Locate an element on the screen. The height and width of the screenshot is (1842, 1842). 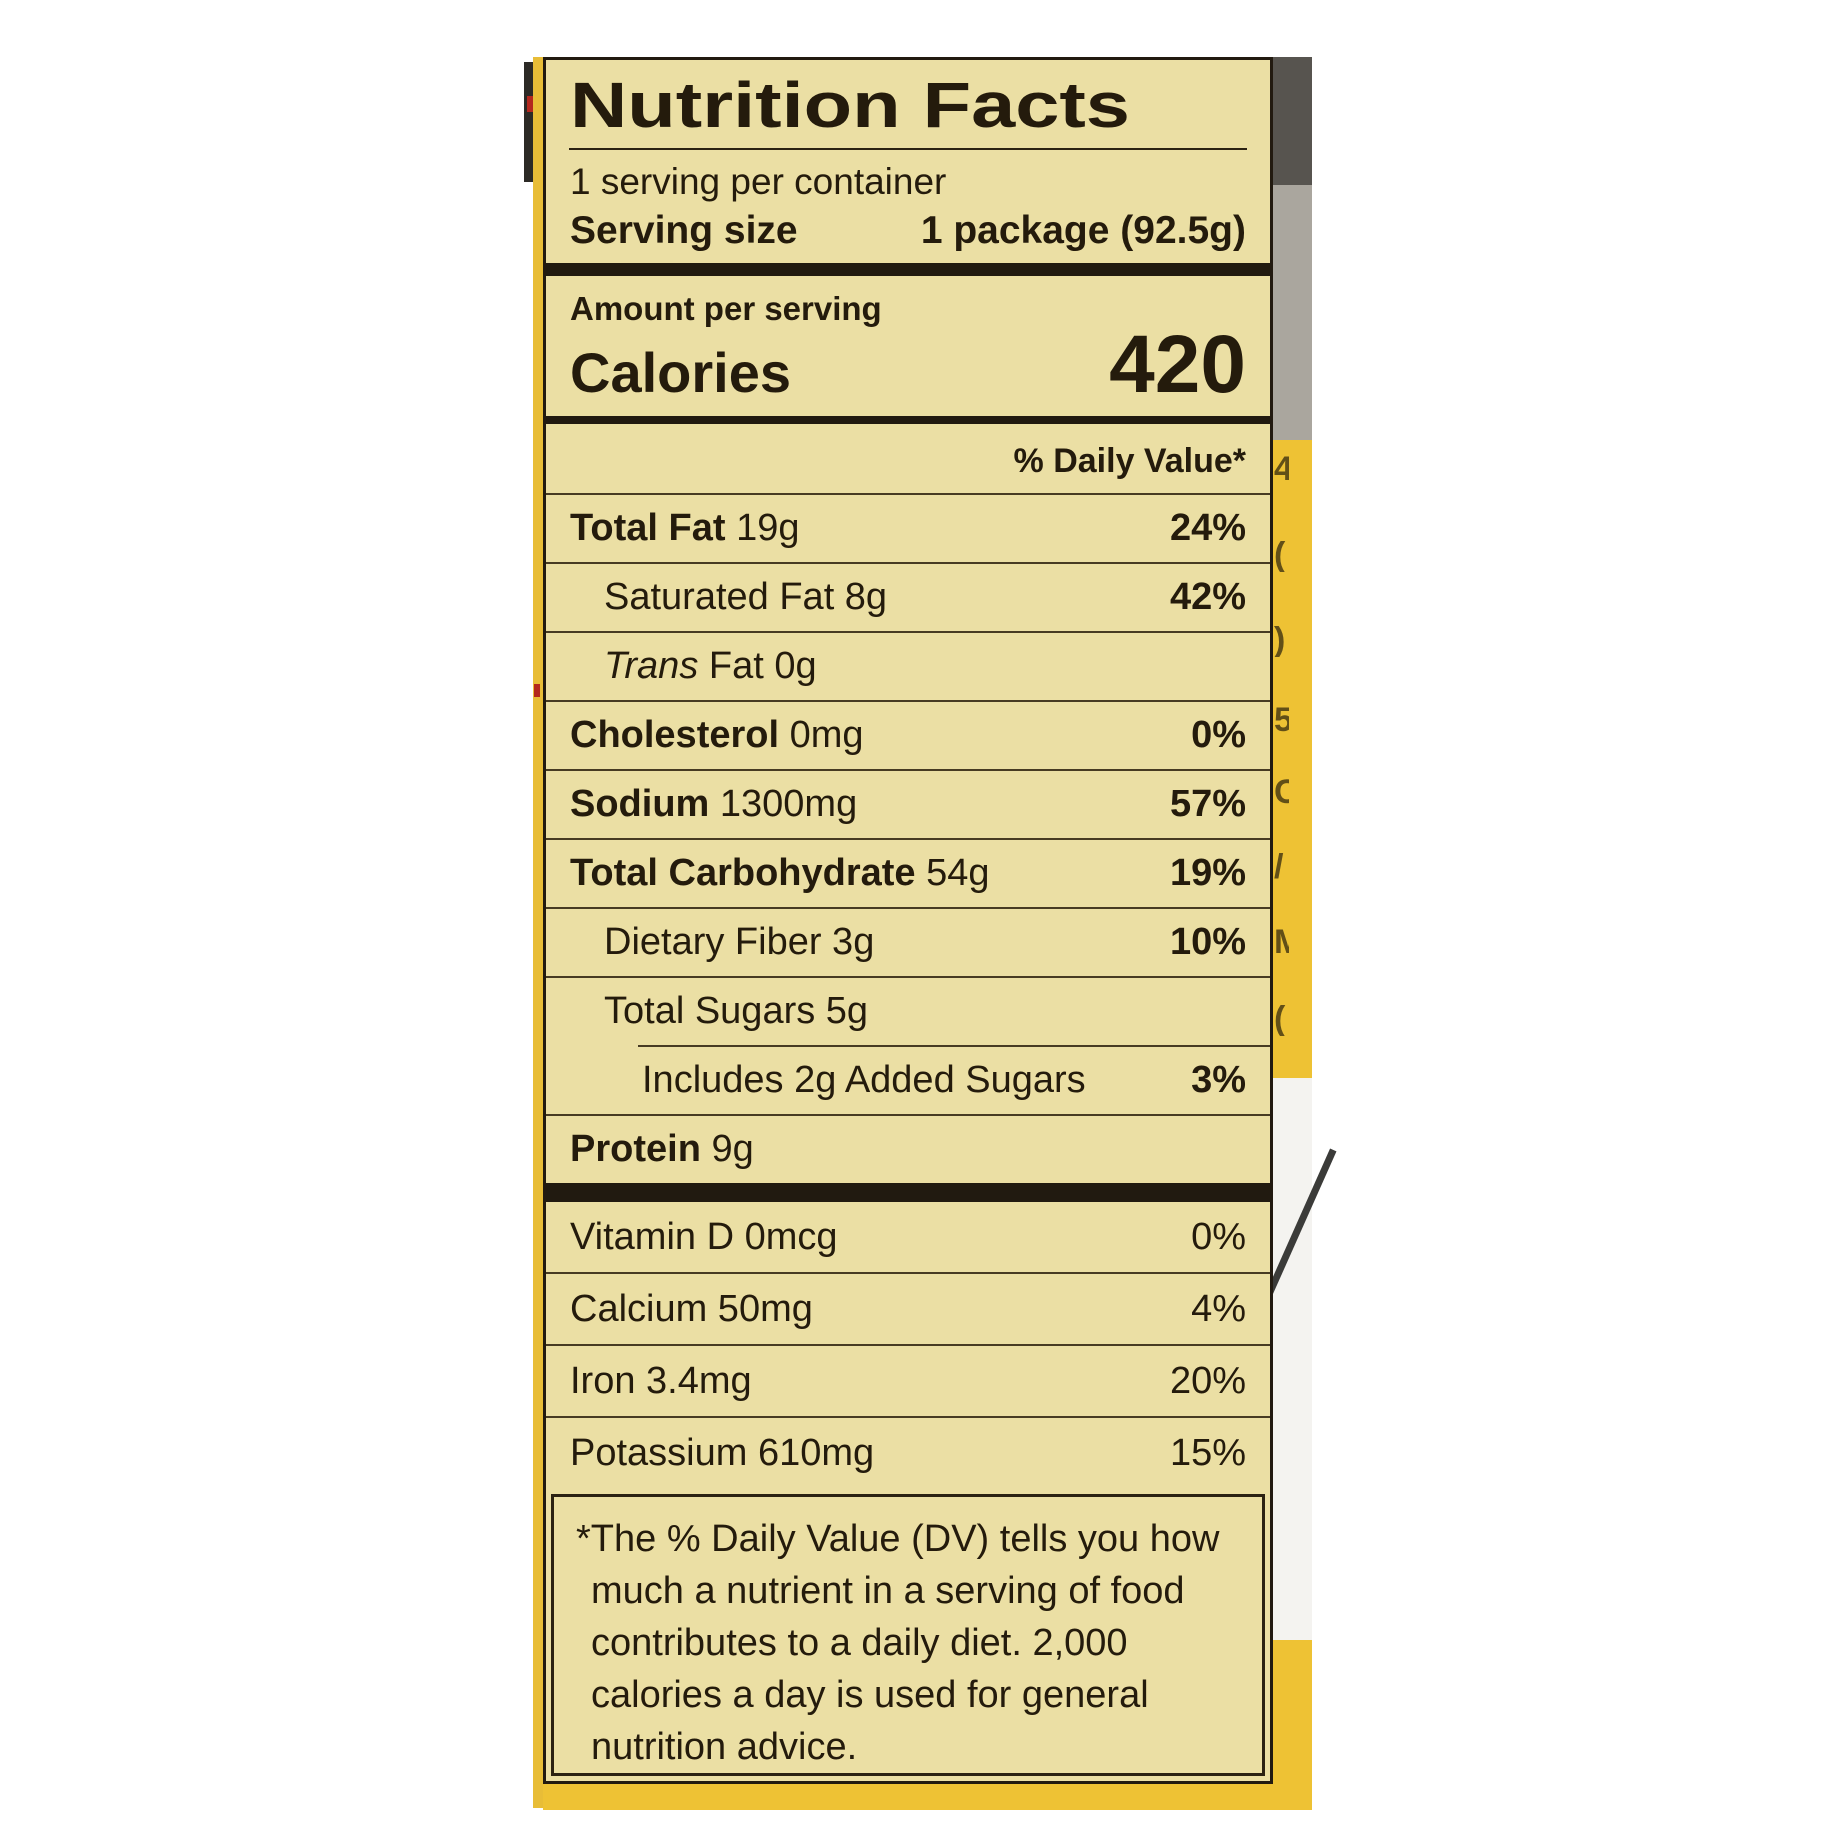
vitamin-name-amount: Iron 3.4mg is located at coordinates (661, 1381).